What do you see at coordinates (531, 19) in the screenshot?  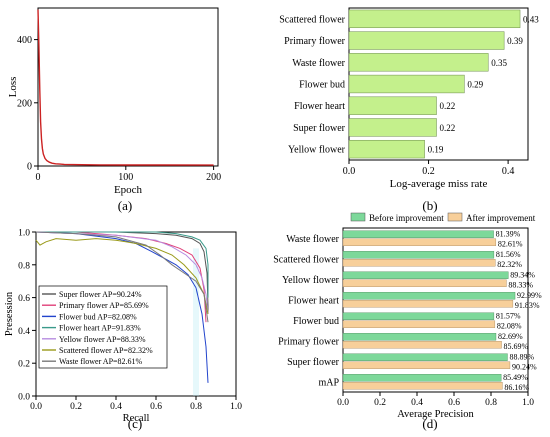 I see `value-label: 0.43` at bounding box center [531, 19].